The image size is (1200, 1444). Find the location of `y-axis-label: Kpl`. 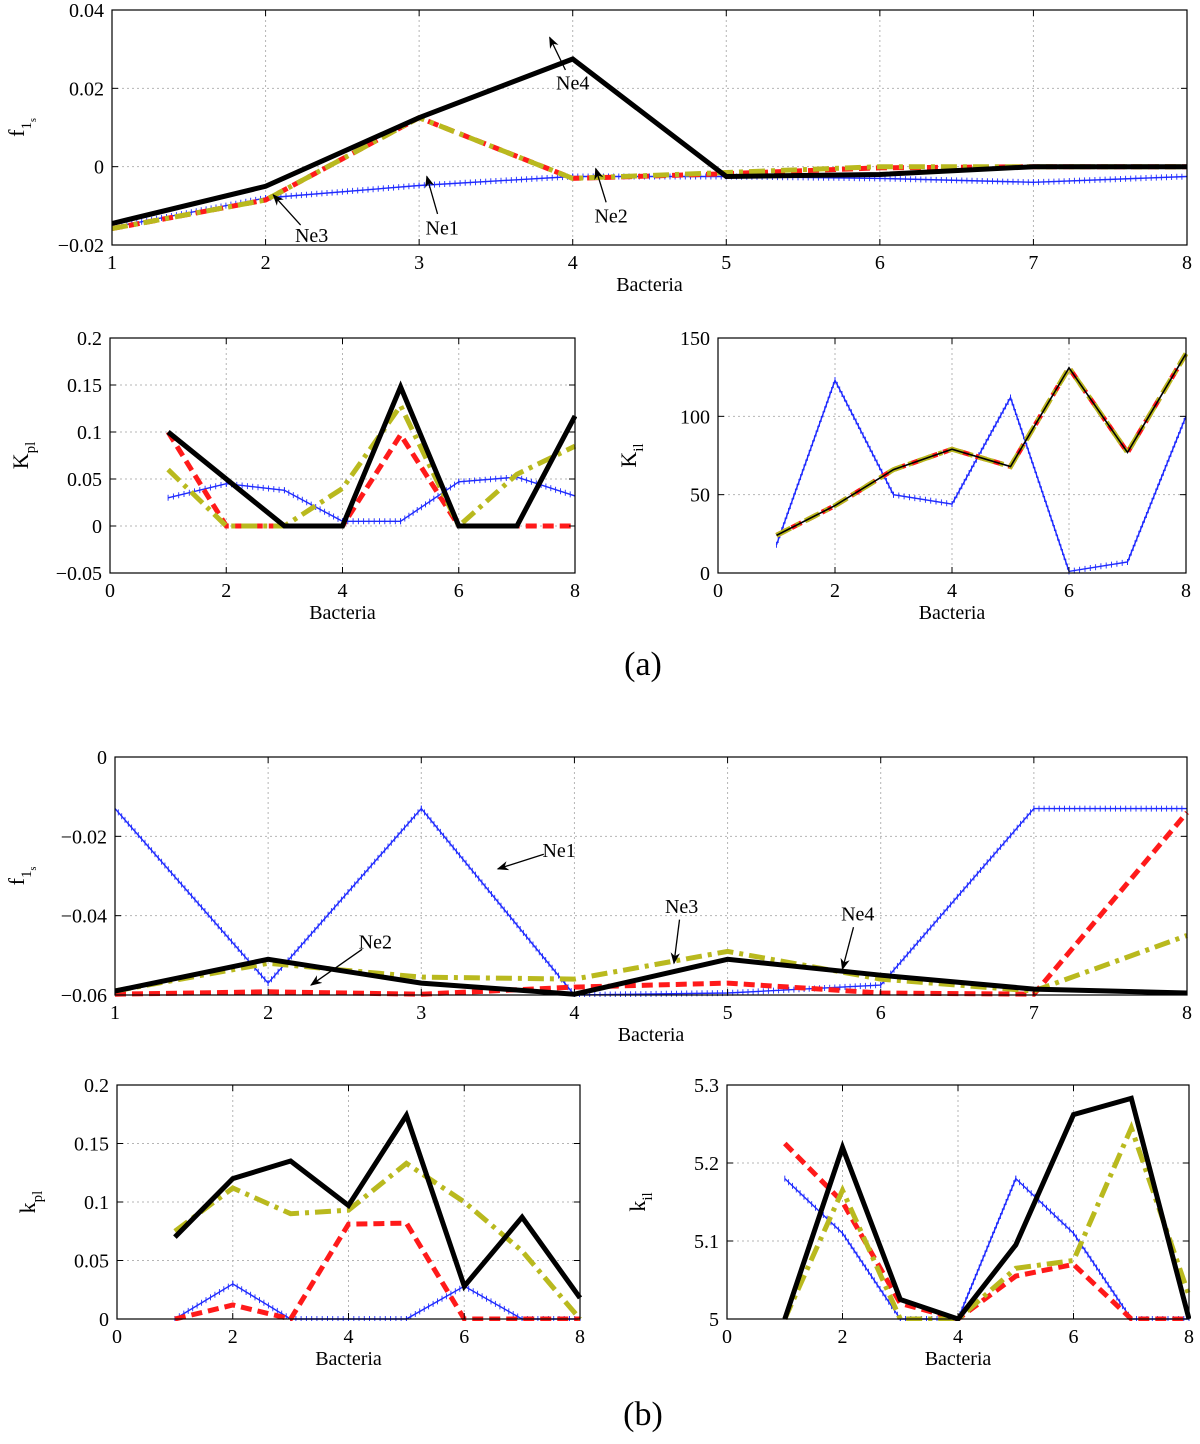

y-axis-label: Kpl is located at coordinates (23, 456).